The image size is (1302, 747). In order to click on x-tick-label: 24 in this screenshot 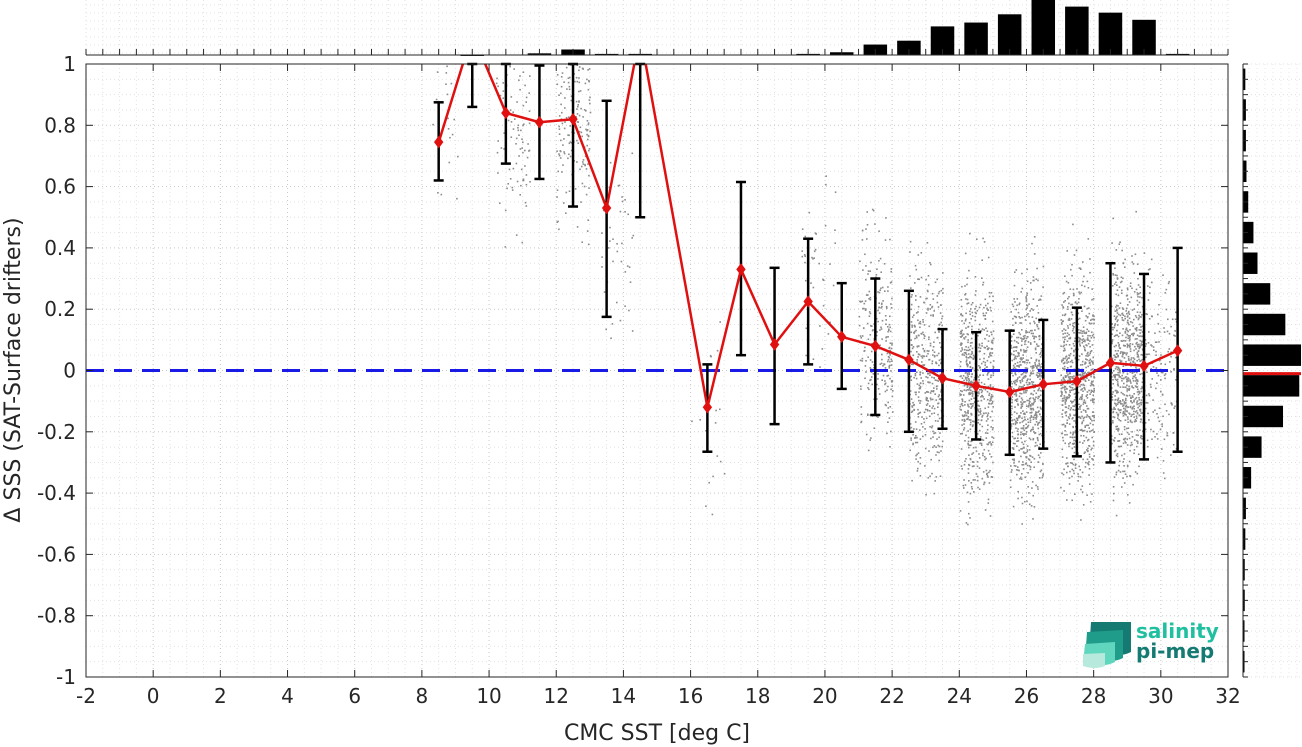, I will do `click(959, 696)`.